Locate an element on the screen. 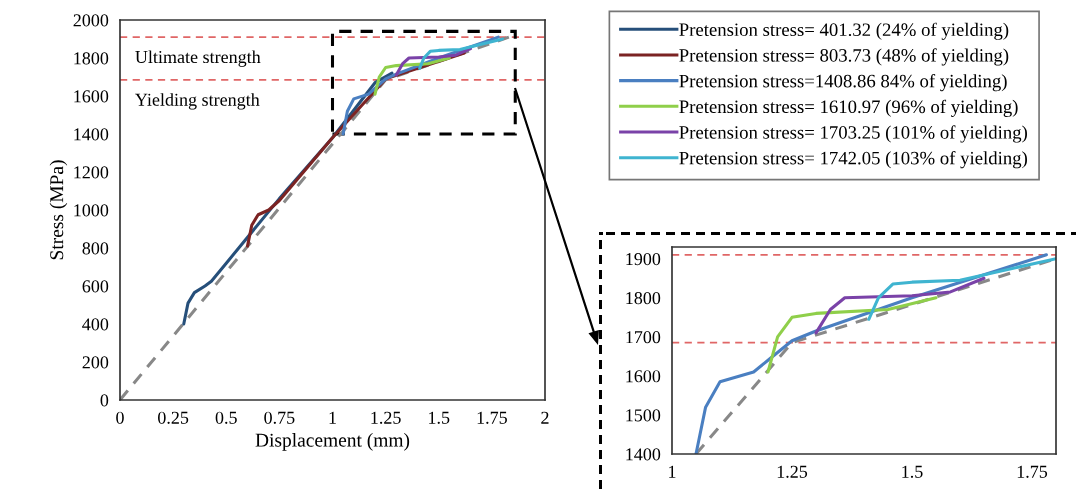  y-tick-label: 1900 is located at coordinates (643, 259).